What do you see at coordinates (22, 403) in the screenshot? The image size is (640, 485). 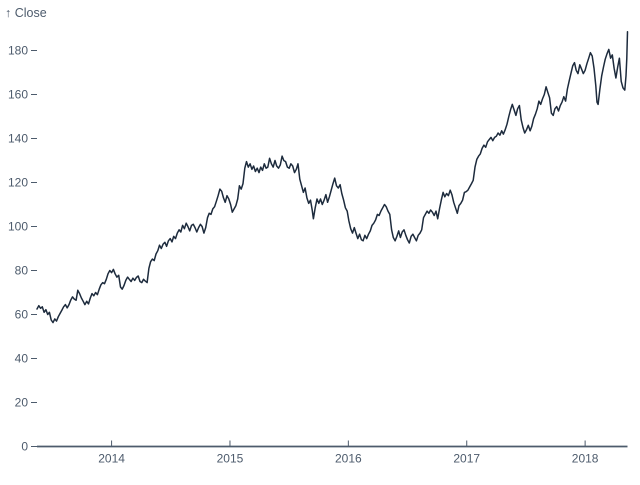 I see `y-axis-tick-label: 20` at bounding box center [22, 403].